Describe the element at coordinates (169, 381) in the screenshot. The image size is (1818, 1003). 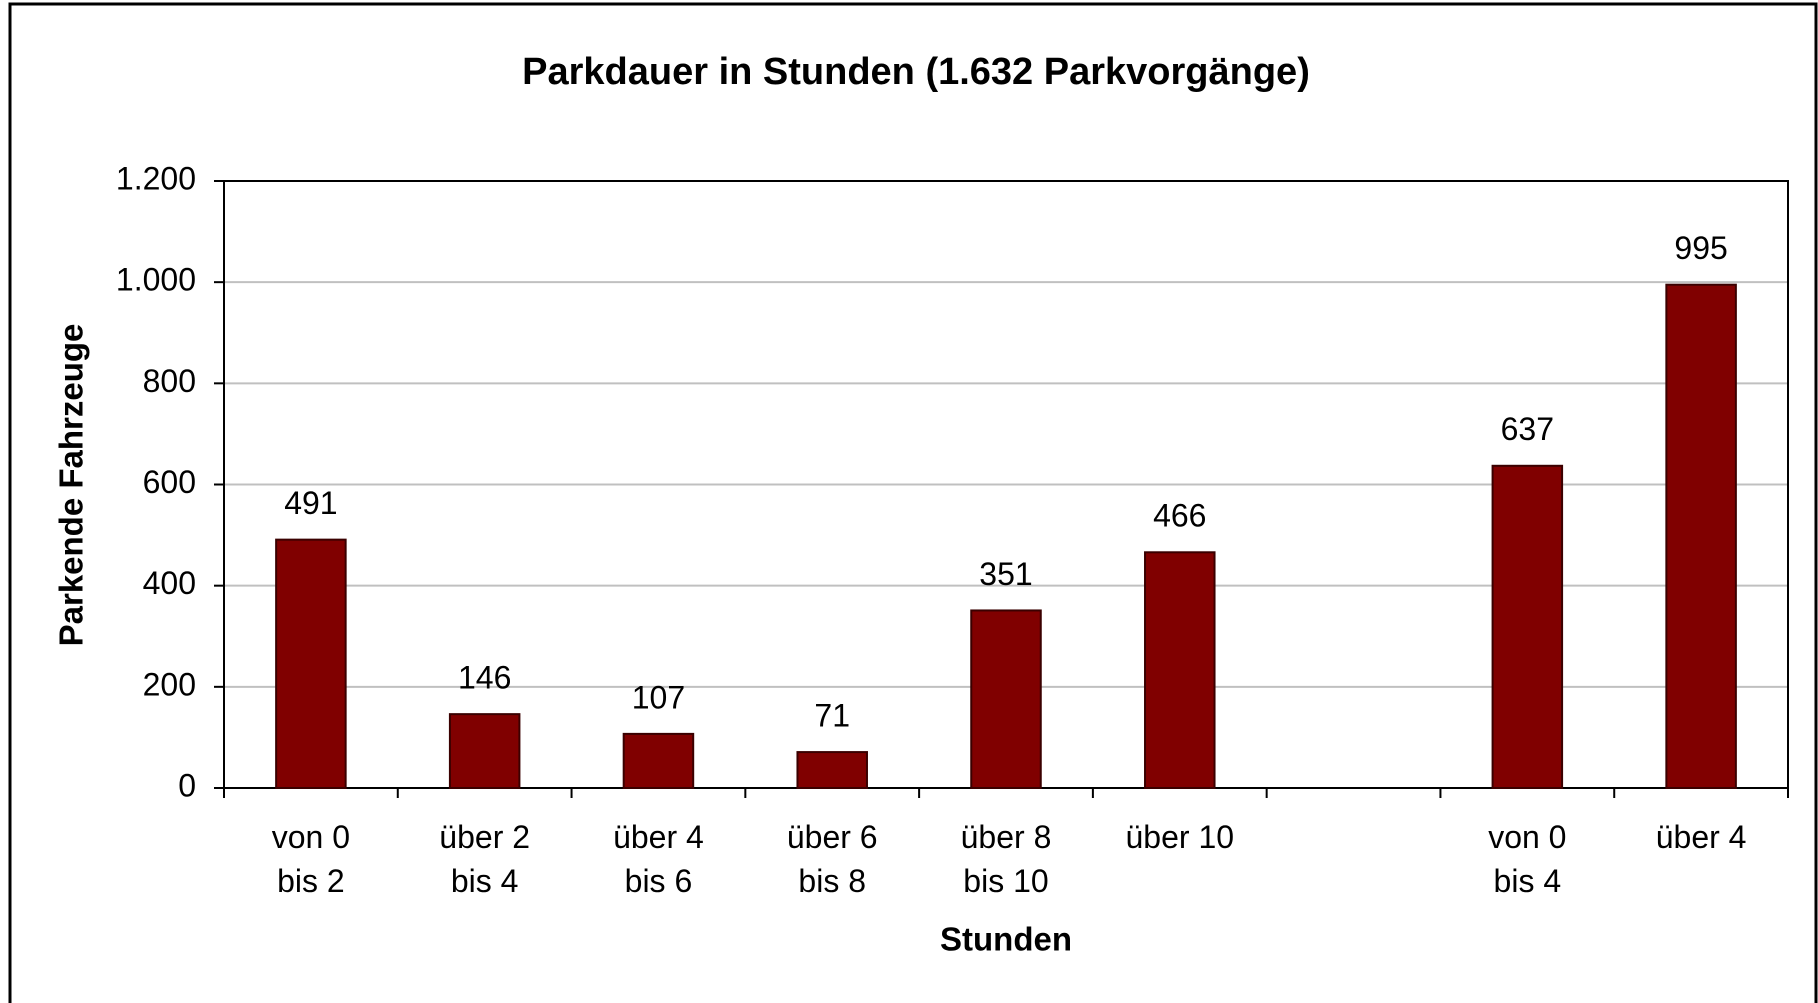
I see `y-tick-label: 800` at that location.